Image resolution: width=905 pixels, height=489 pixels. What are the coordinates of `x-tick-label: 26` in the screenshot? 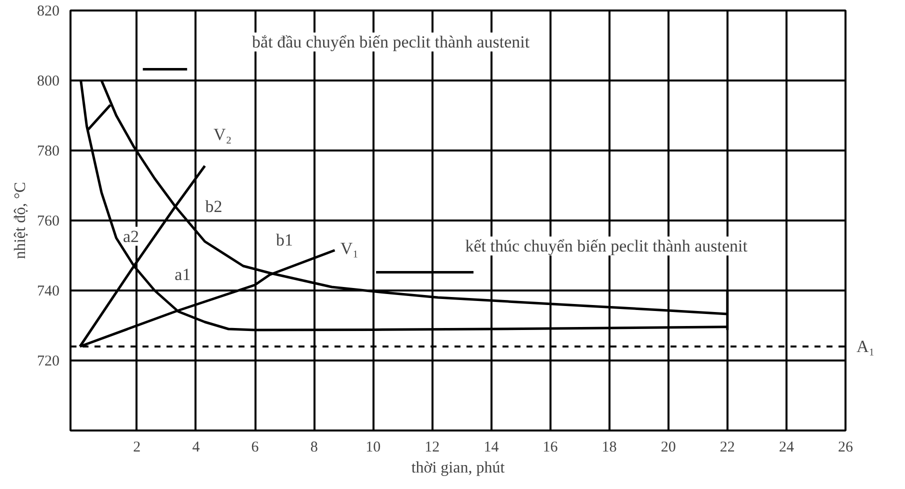 It's located at (846, 448).